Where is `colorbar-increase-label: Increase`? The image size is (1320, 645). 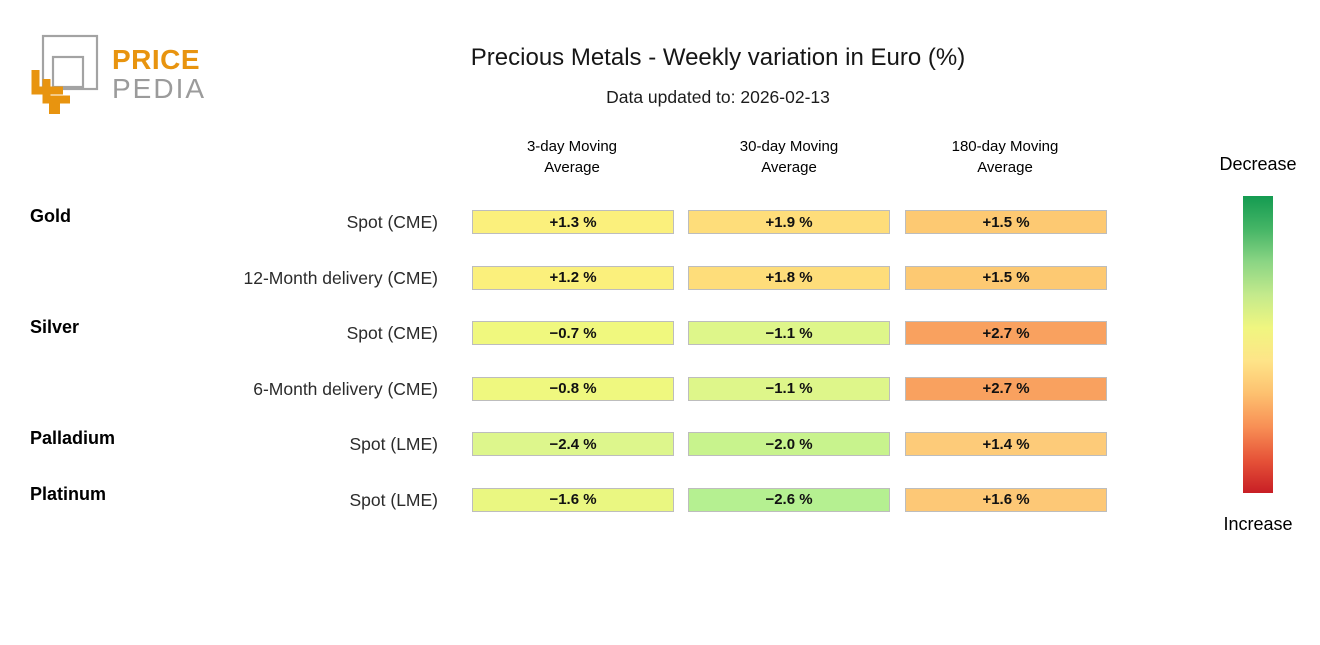
colorbar-increase-label: Increase is located at coordinates (1258, 524).